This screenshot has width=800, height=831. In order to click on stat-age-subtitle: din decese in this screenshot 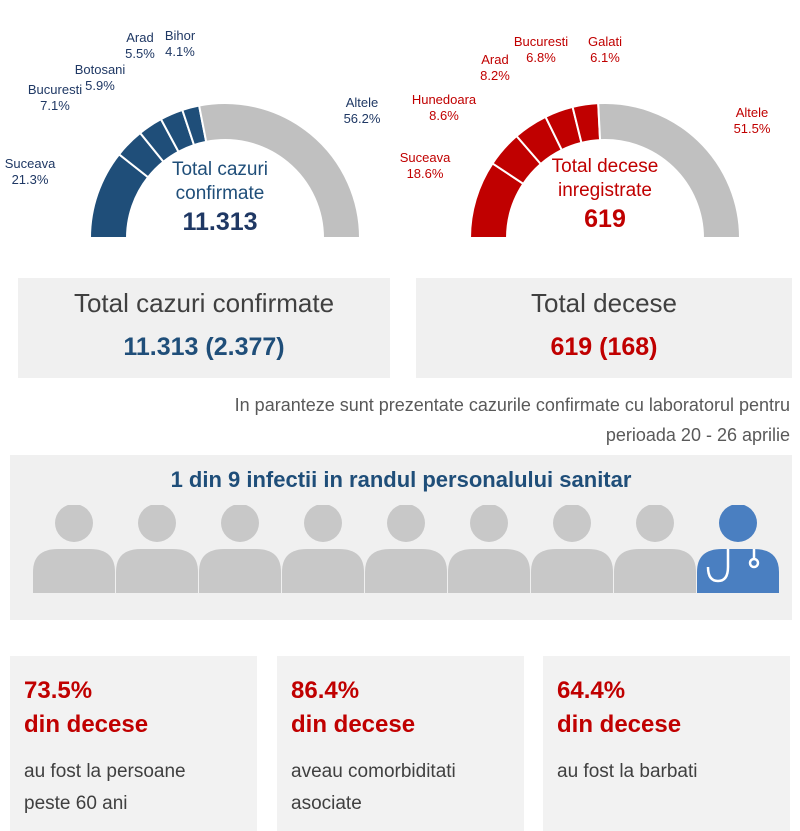, I will do `click(86, 724)`.